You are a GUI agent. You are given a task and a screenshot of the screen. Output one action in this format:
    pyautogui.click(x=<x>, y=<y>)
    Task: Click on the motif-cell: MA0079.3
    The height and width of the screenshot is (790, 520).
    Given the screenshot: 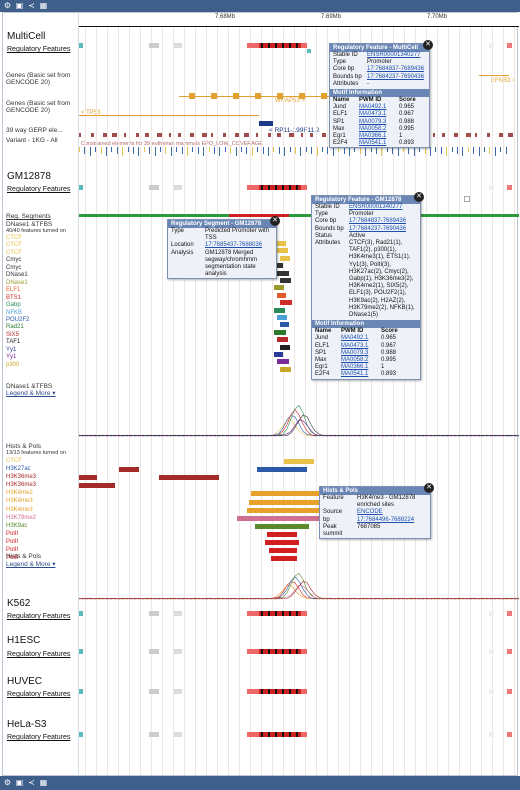 What is the action you would take?
    pyautogui.click(x=373, y=121)
    